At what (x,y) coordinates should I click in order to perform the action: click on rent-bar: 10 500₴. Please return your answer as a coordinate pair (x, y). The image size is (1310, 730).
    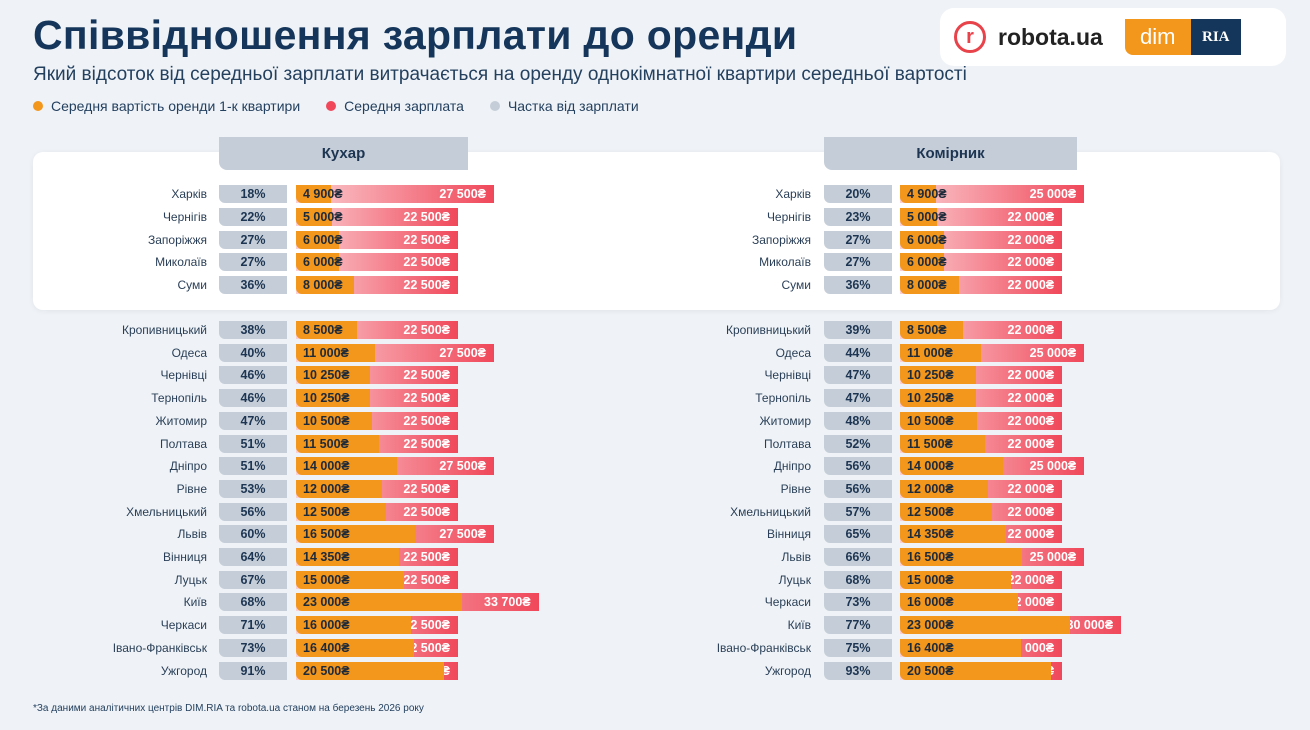
    Looking at the image, I should click on (939, 420).